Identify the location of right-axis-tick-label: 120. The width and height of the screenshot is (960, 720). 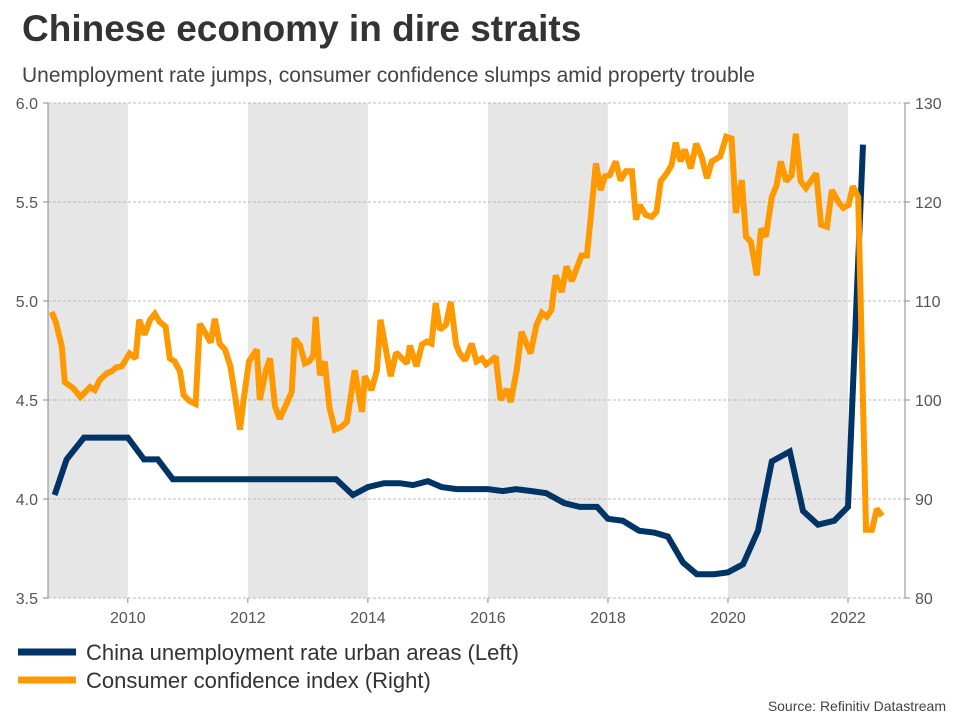
(928, 203).